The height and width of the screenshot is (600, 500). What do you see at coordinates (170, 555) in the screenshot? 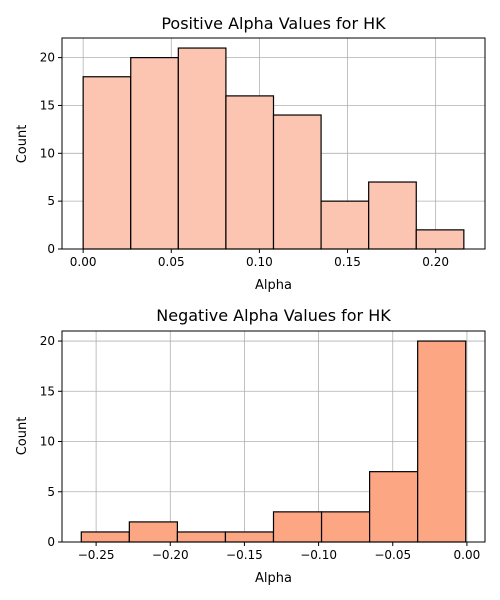
I see `x-tick-label: −0.20` at bounding box center [170, 555].